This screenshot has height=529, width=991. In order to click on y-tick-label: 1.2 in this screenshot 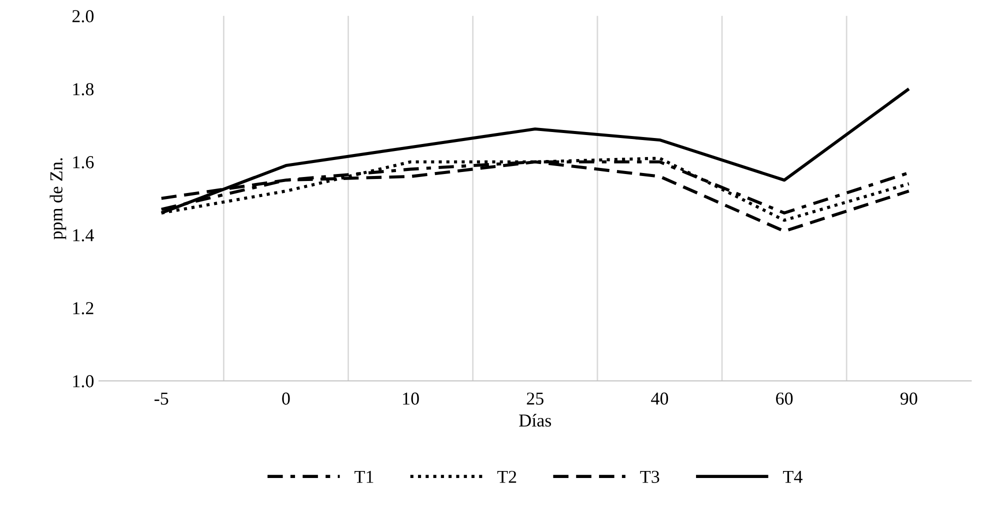, I will do `click(83, 308)`.